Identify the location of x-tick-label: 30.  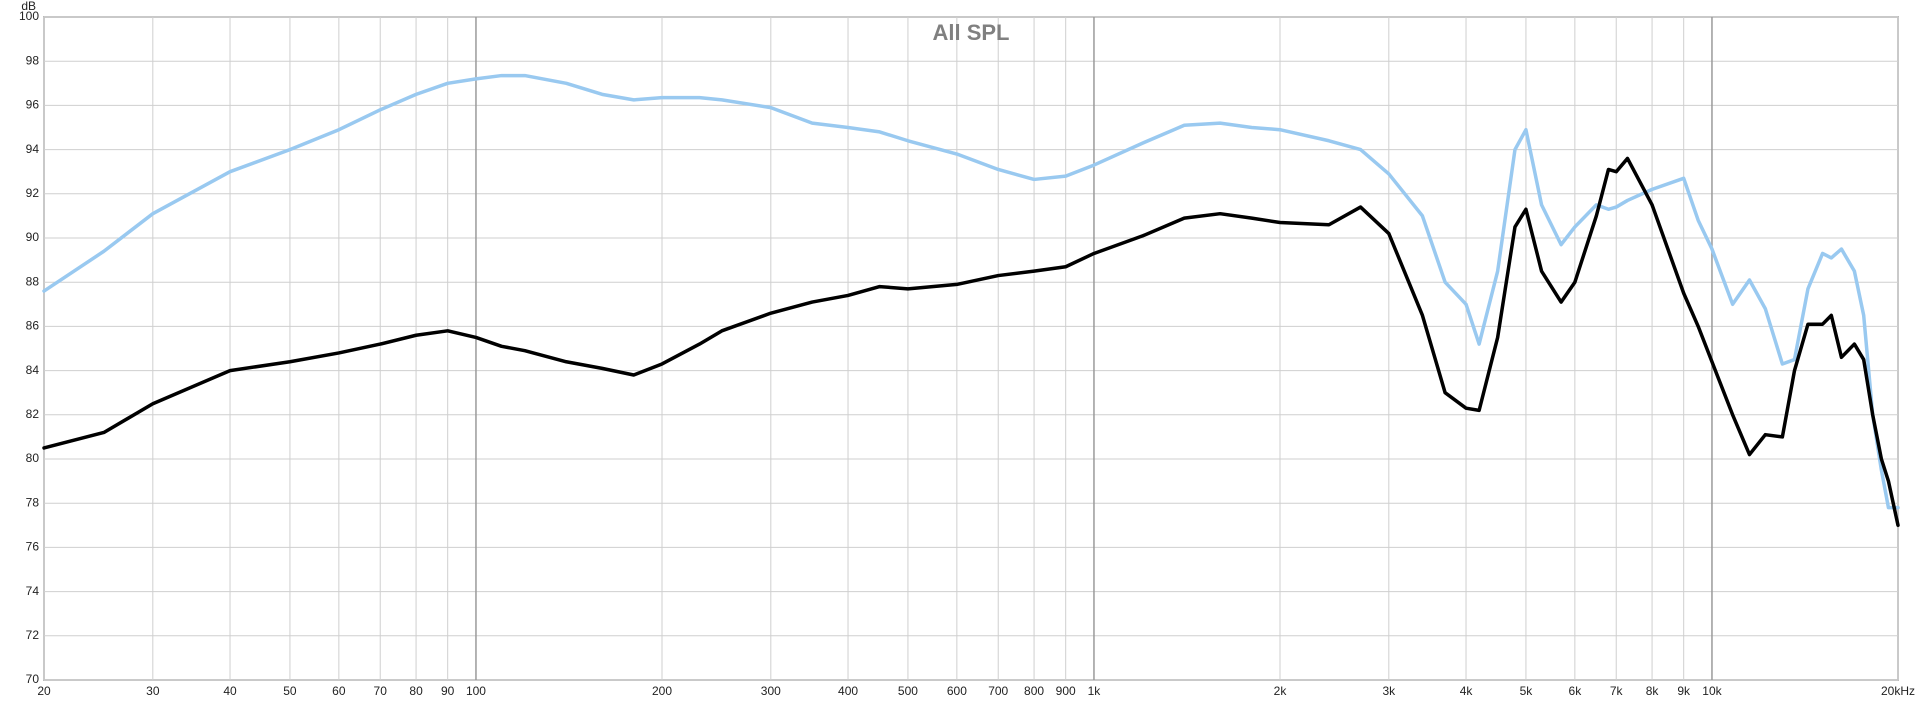
(153, 691).